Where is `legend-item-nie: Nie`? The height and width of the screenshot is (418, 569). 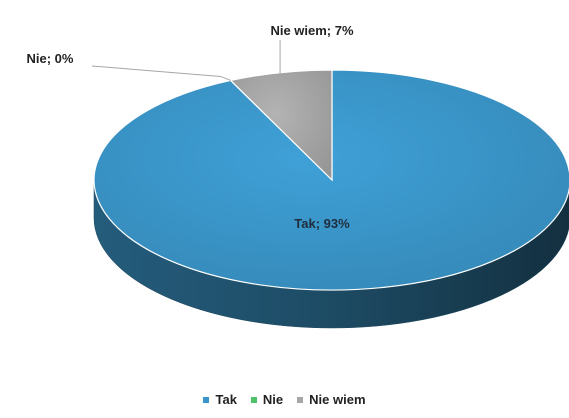 legend-item-nie: Nie is located at coordinates (267, 399).